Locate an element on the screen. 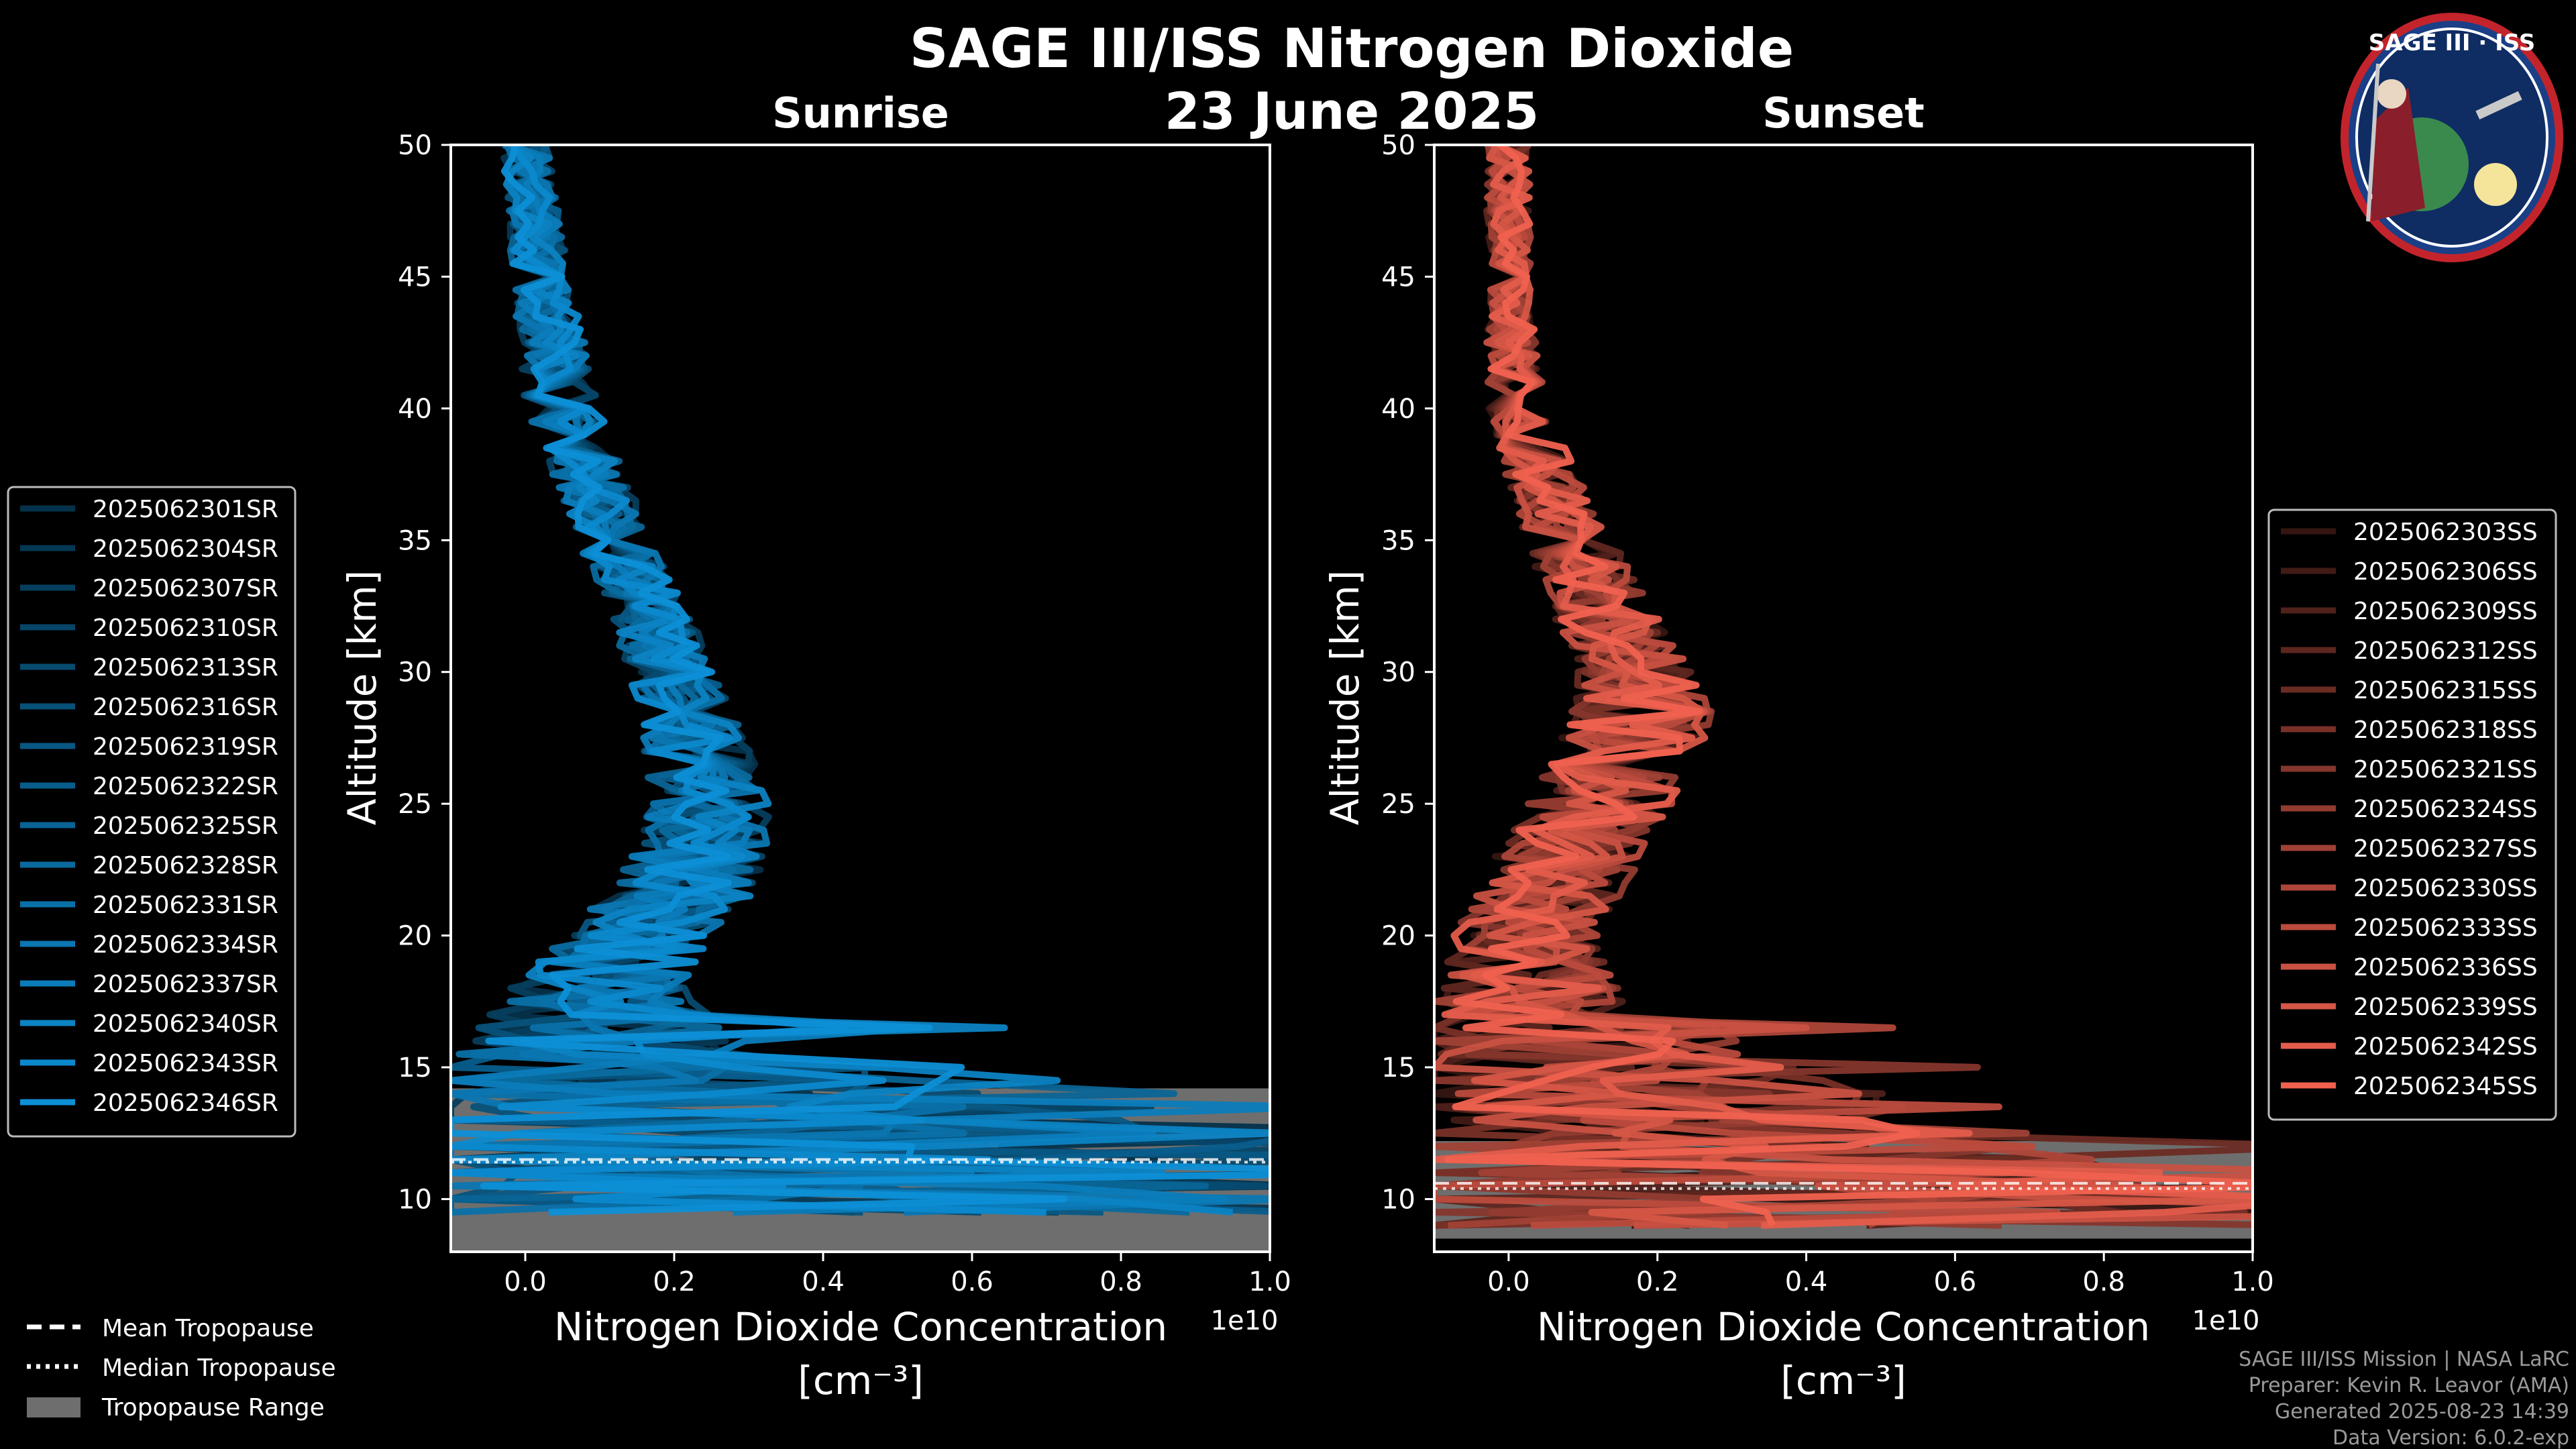 Image resolution: width=2576 pixels, height=1449 pixels. sunrise-ylabel: Altitude [km] is located at coordinates (362, 697).